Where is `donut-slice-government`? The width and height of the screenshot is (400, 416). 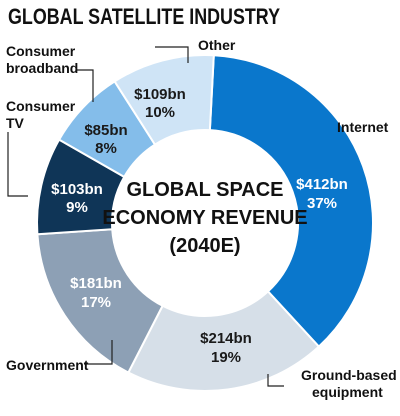 donut-slice-government is located at coordinates (100, 301).